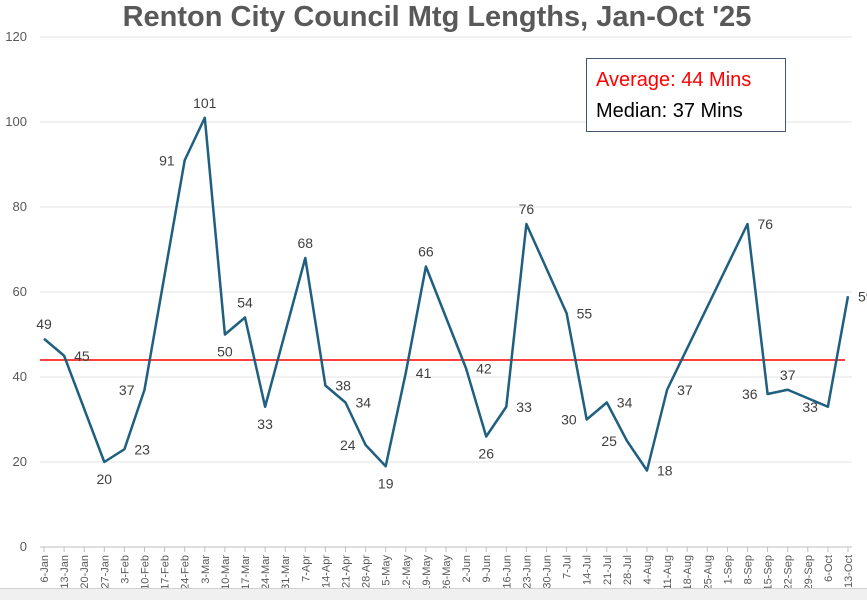 This screenshot has height=600, width=867. I want to click on data-label: 59, so click(862, 296).